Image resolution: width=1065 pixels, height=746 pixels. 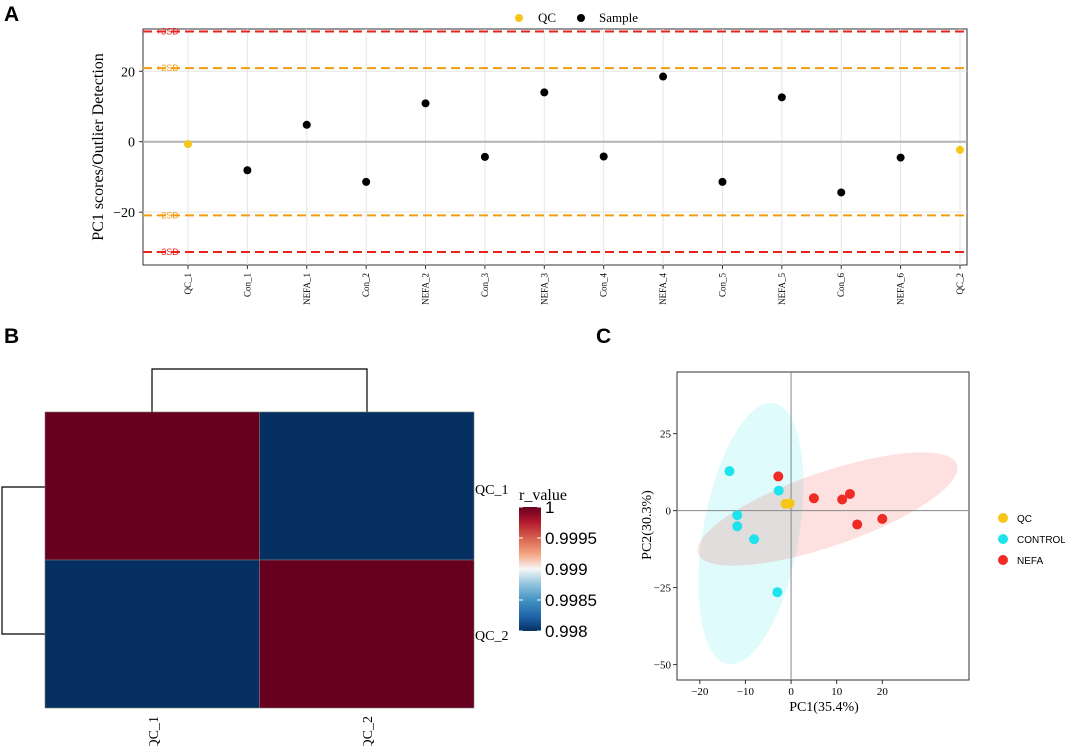 I want to click on panel-a-xtick-label: NEFA_6, so click(x=901, y=289).